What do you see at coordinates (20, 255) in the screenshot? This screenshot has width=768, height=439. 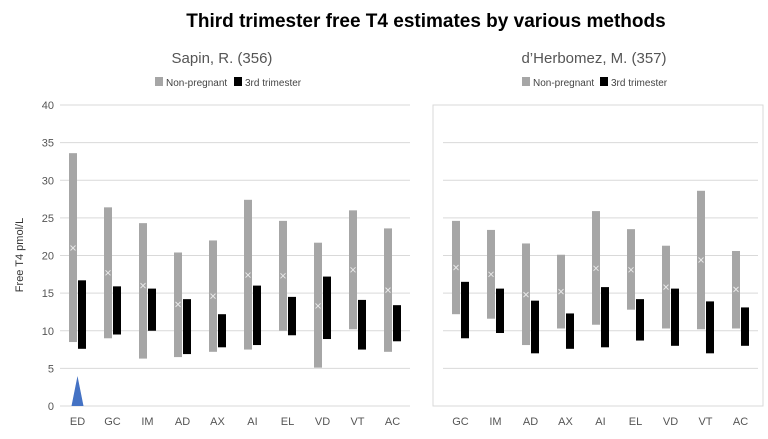 I see `y-axis-label: Free T4 pmol/L` at bounding box center [20, 255].